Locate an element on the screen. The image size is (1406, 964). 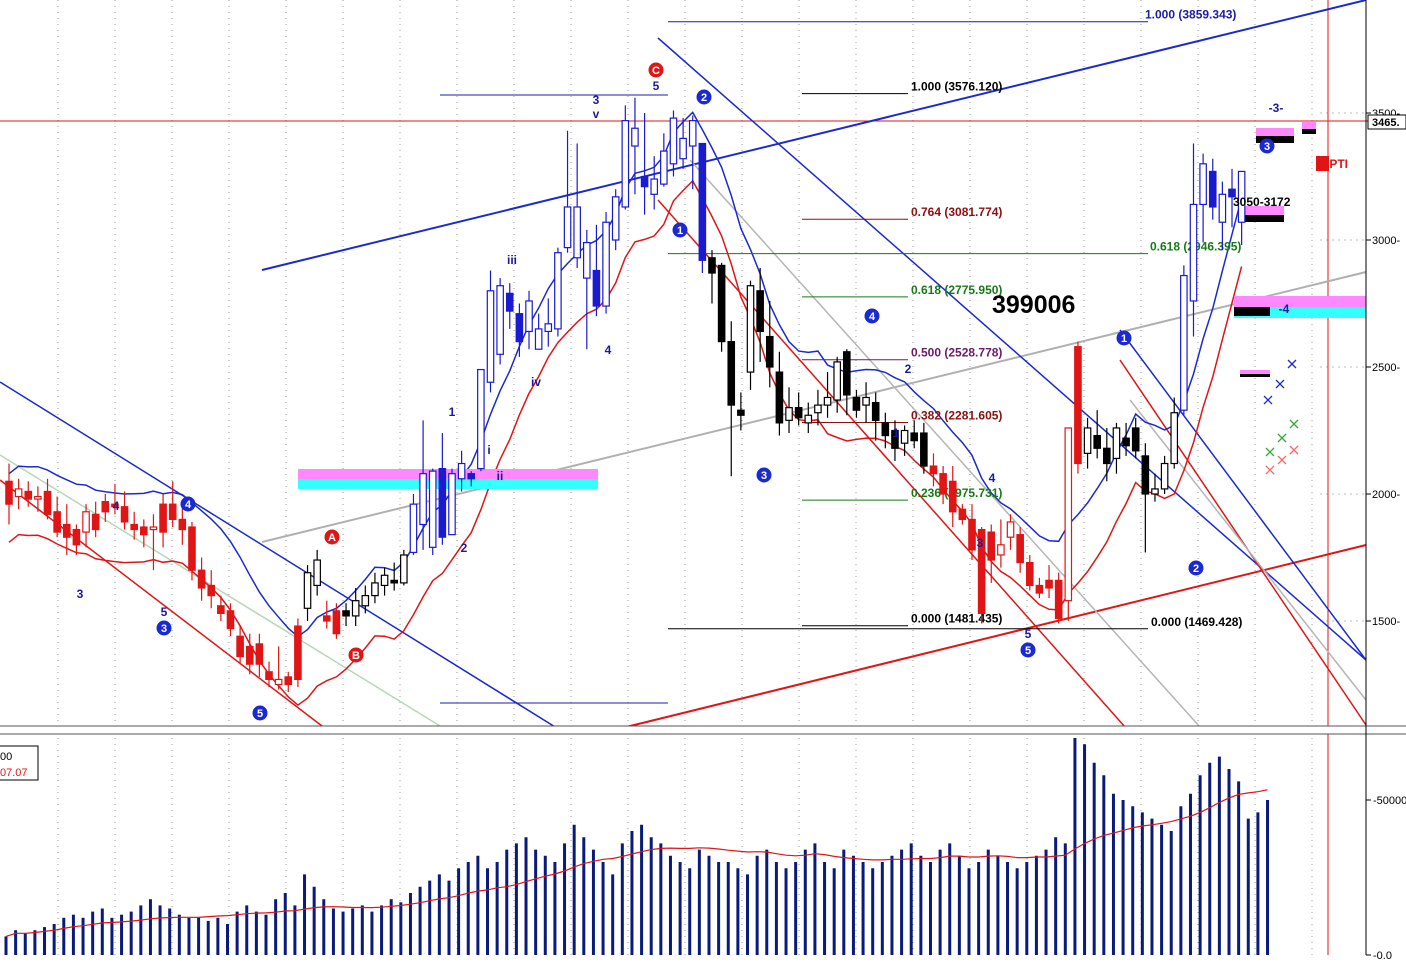
volume-legend-box is located at coordinates (19, 763).